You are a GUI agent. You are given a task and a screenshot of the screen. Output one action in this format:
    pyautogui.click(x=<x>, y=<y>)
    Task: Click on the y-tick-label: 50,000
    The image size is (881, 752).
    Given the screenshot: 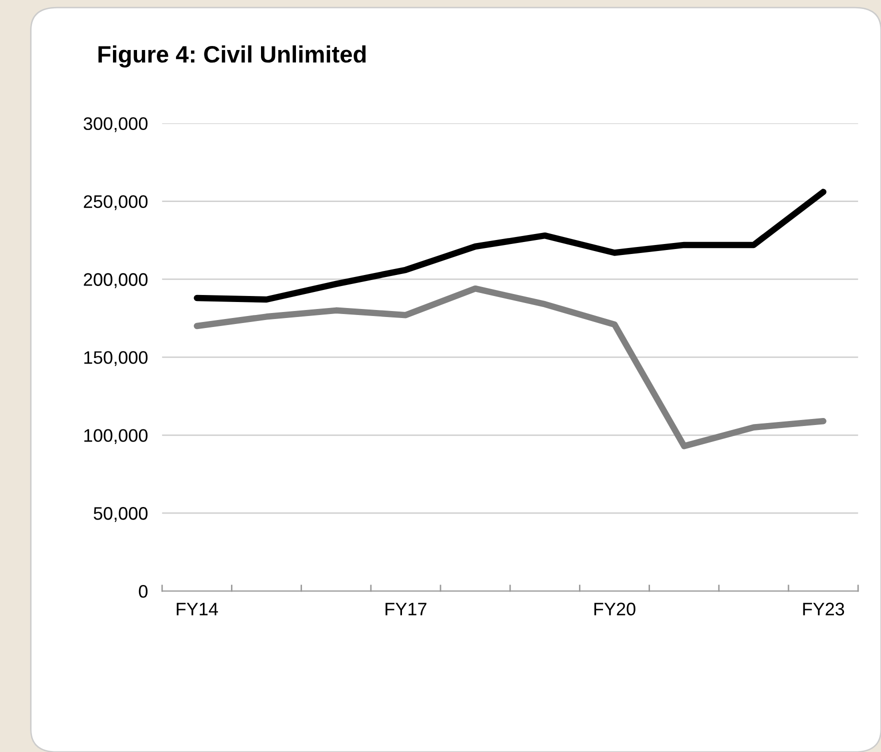 What is the action you would take?
    pyautogui.click(x=121, y=514)
    